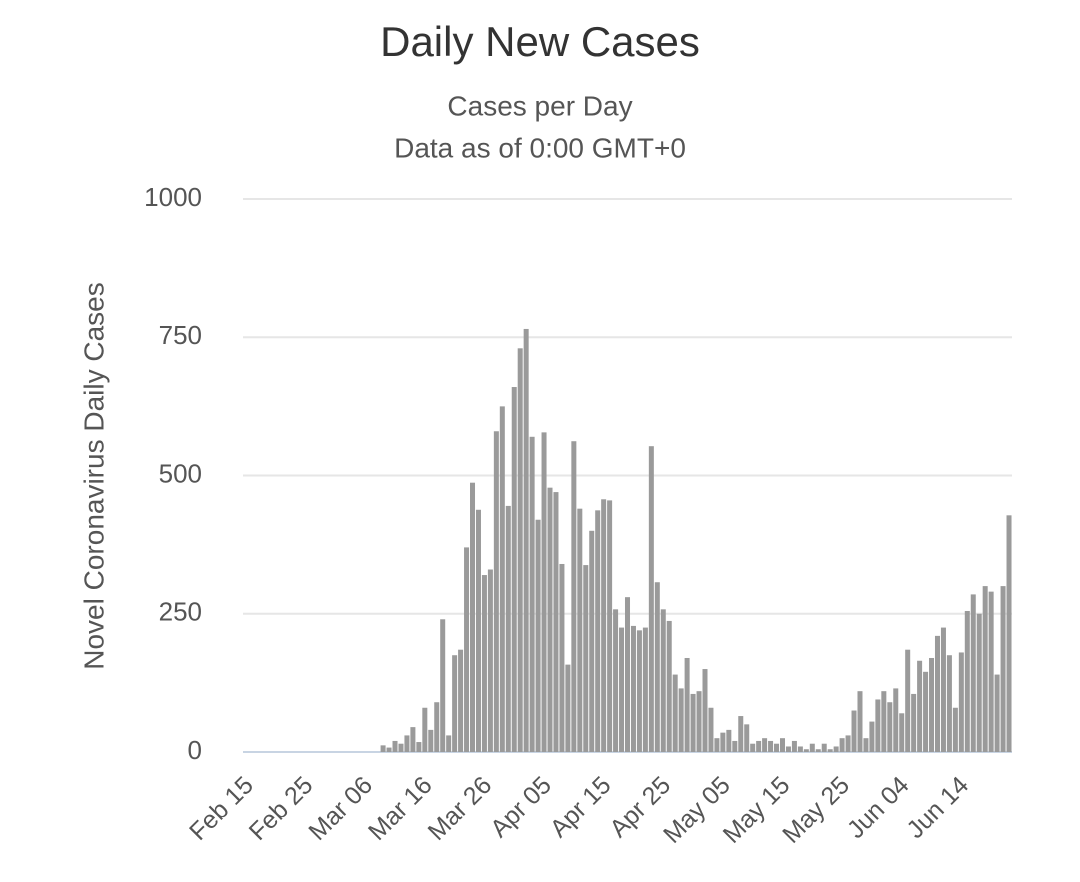 This screenshot has width=1080, height=882. Describe the element at coordinates (816, 810) in the screenshot. I see `x-tick-label: May 25` at that location.